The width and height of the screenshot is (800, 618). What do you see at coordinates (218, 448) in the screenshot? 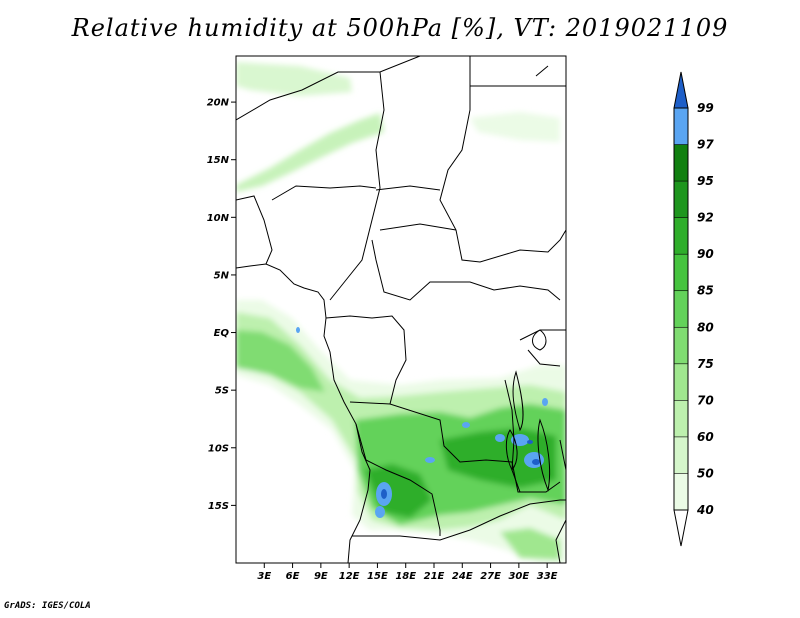
I see `lat-label: 10S` at bounding box center [218, 448].